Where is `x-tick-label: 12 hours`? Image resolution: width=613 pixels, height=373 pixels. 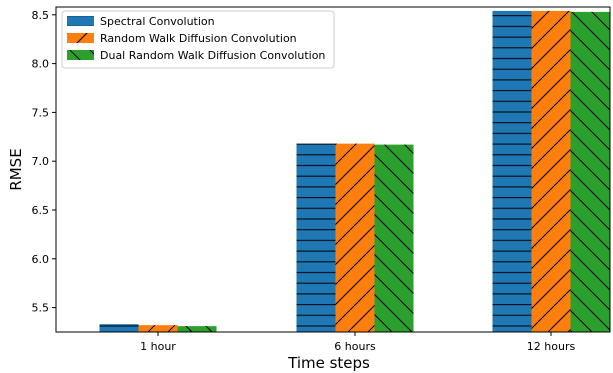
x-tick-label: 12 hours is located at coordinates (551, 346).